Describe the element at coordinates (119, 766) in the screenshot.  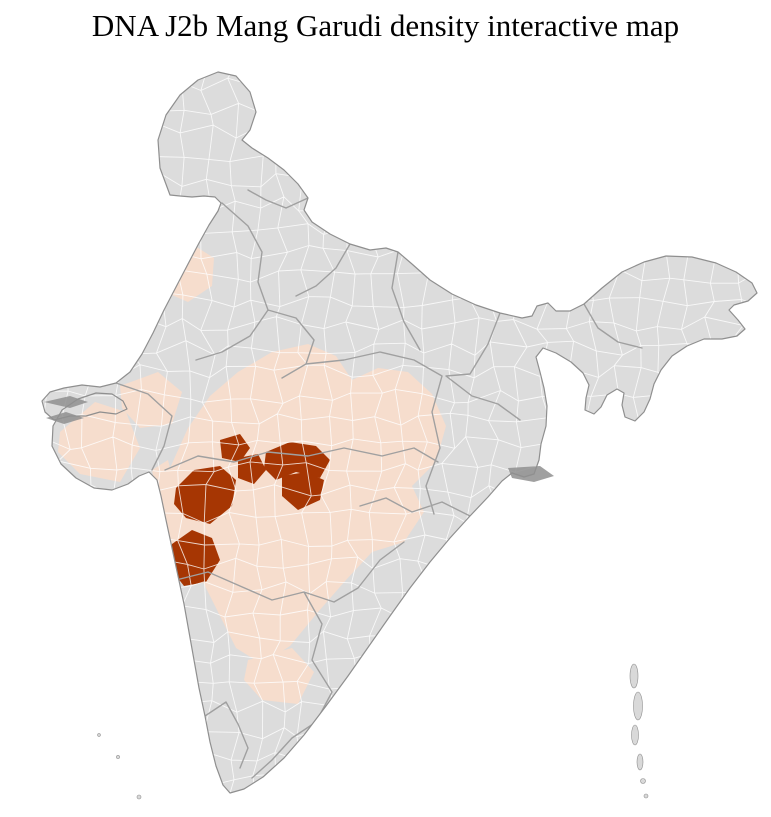
I see `lakshadweep-islands` at that location.